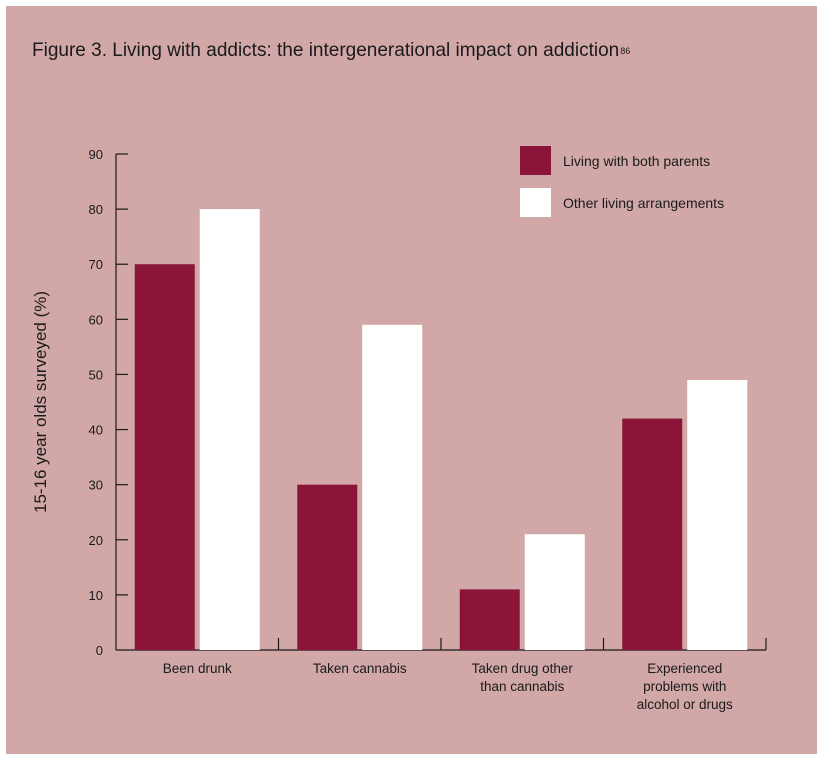 This screenshot has width=824, height=762. Describe the element at coordinates (96, 319) in the screenshot. I see `y-tick-label: 60` at that location.